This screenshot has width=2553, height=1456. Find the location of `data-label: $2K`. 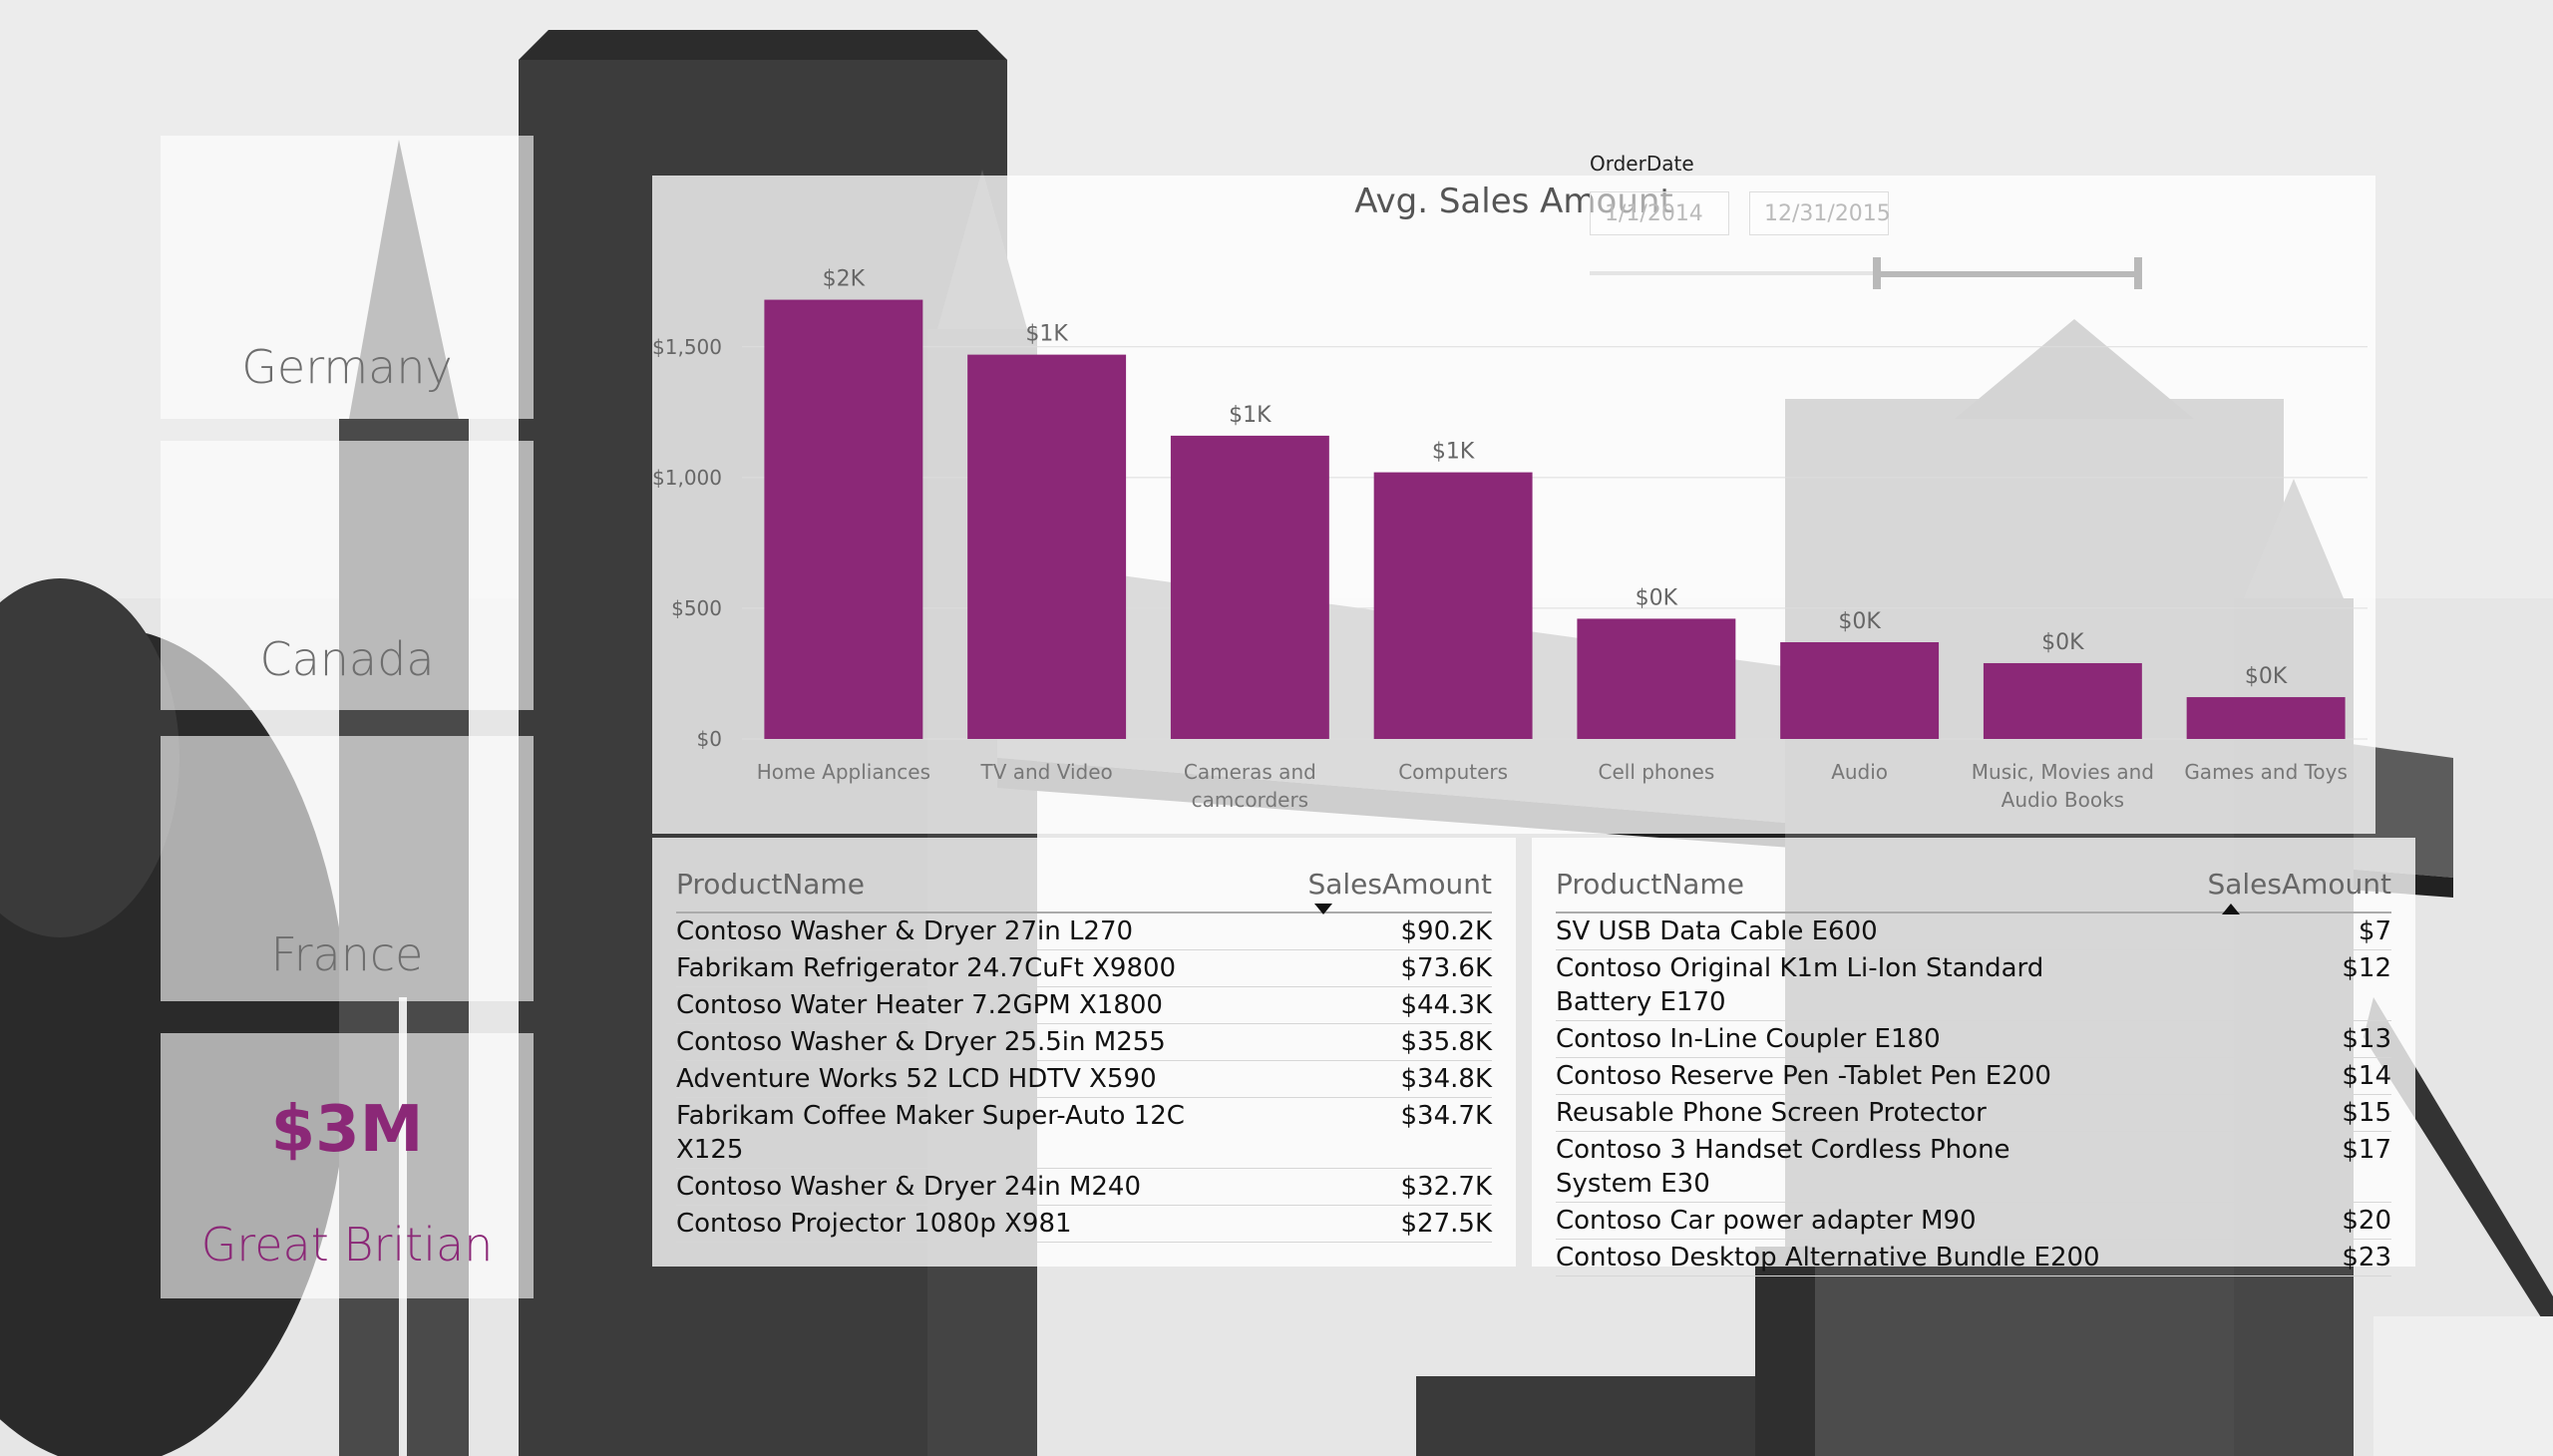

data-label: $2K is located at coordinates (845, 279).